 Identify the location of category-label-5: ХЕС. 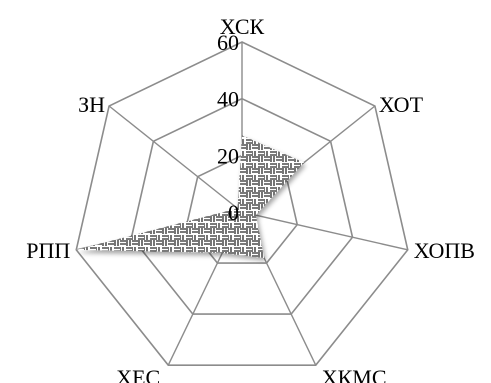
(138, 374).